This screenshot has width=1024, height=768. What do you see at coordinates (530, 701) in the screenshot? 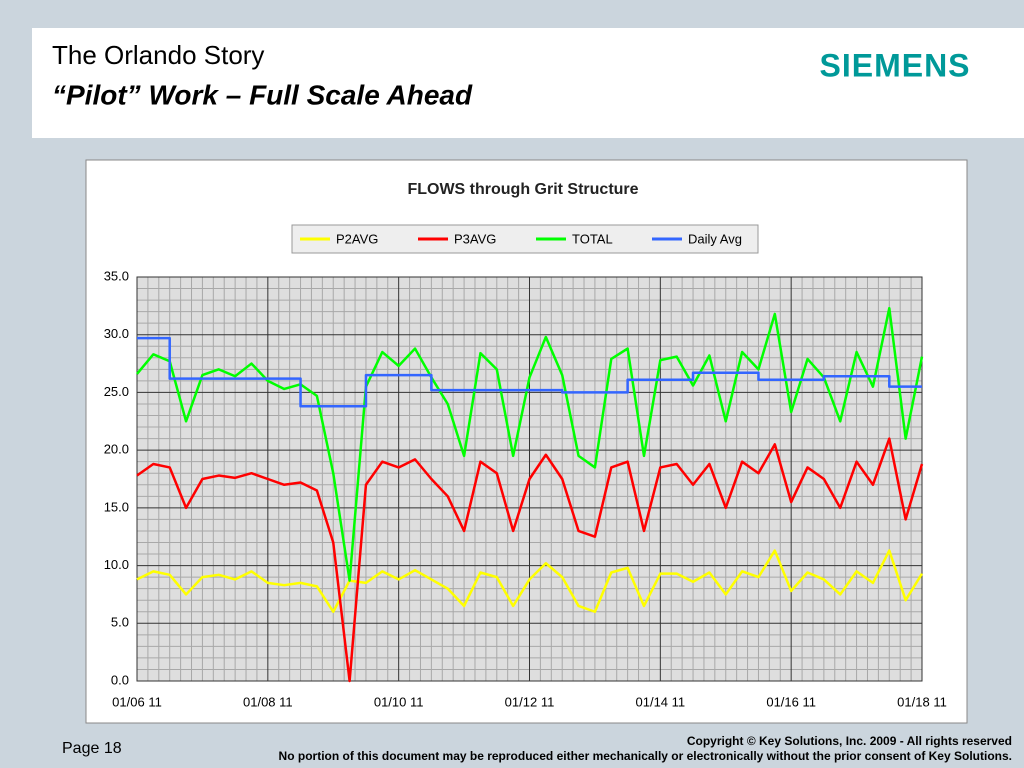
I see `x-tick-label: 01/12 11` at bounding box center [530, 701].